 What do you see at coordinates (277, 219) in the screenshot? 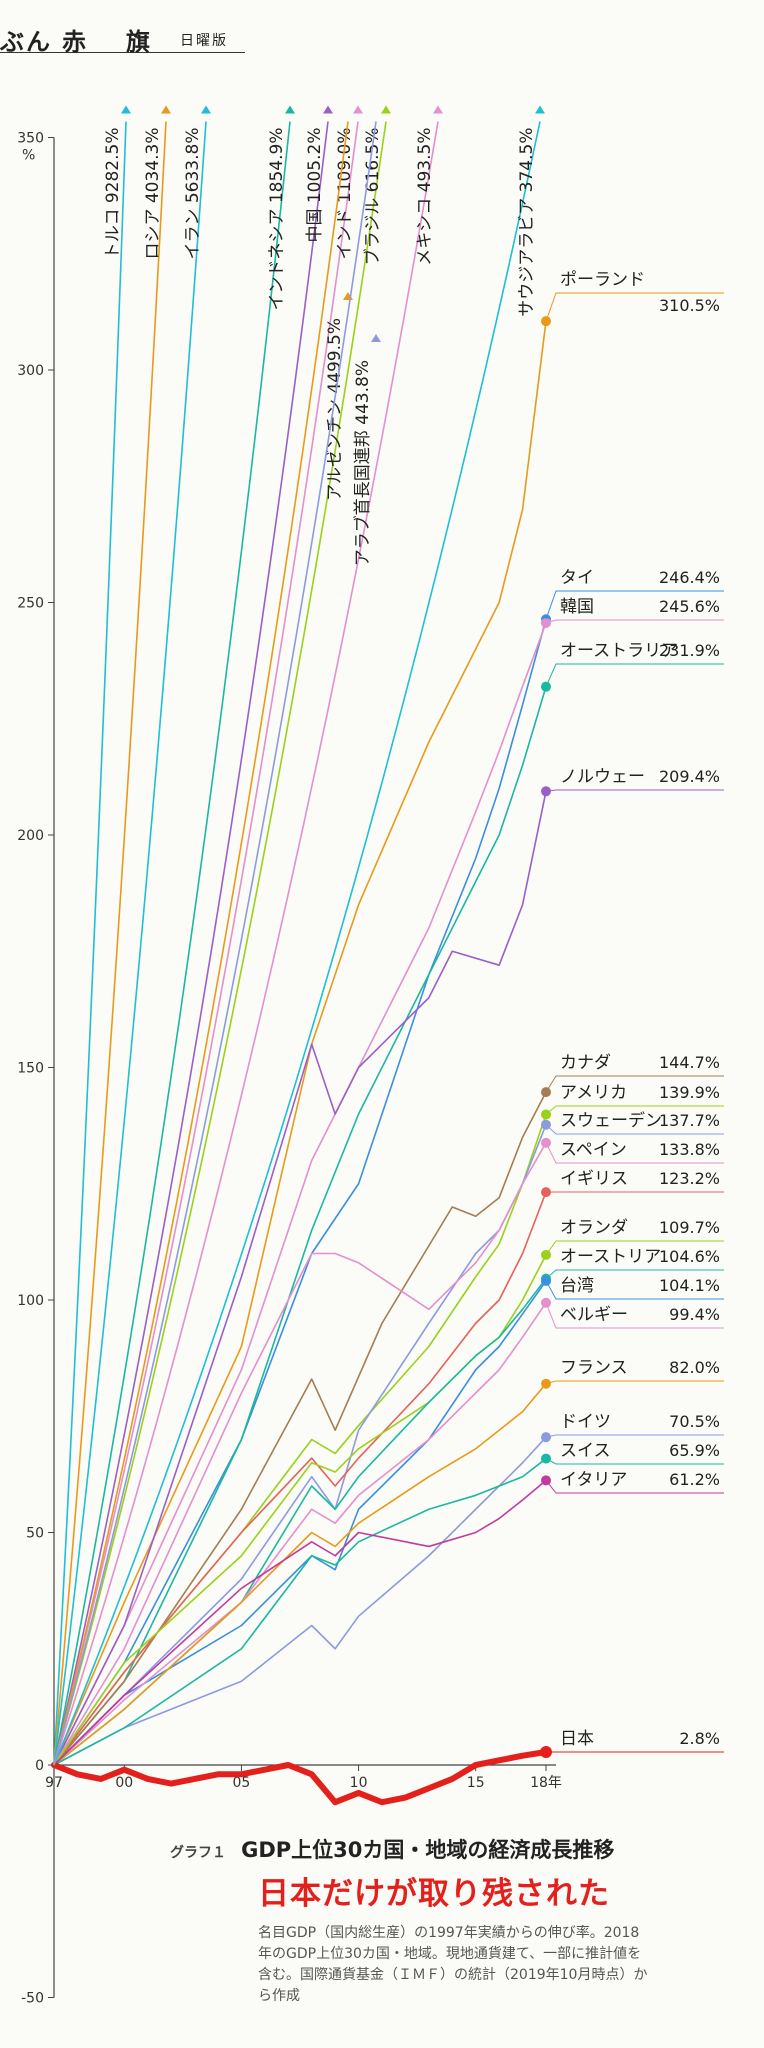
I see `offscale-label-text: インドネシア 1854.9%` at bounding box center [277, 219].